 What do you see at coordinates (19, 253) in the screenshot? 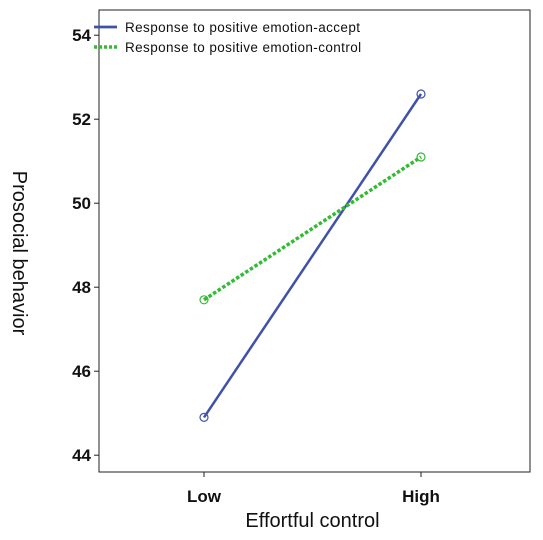
I see `y-axis-title: Prosocial behavior` at bounding box center [19, 253].